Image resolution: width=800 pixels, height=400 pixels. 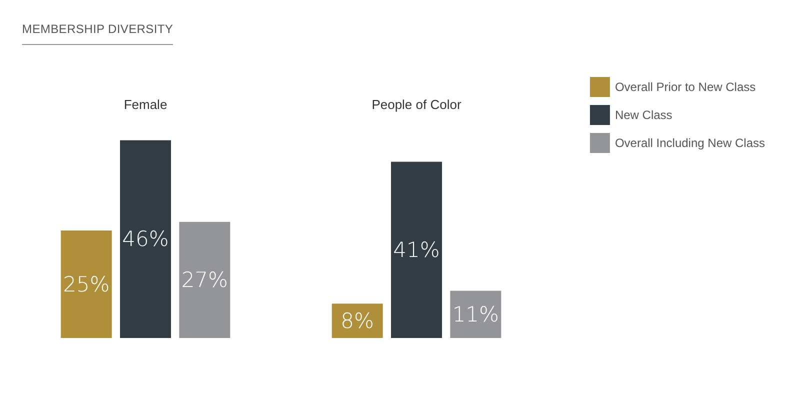 I want to click on data-label: 46%, so click(x=145, y=239).